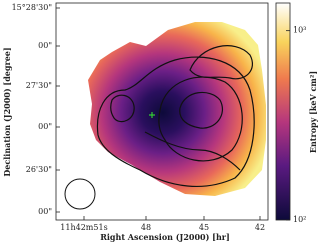  Describe the element at coordinates (260, 227) in the screenshot. I see `x-tick-label: 42` at that location.